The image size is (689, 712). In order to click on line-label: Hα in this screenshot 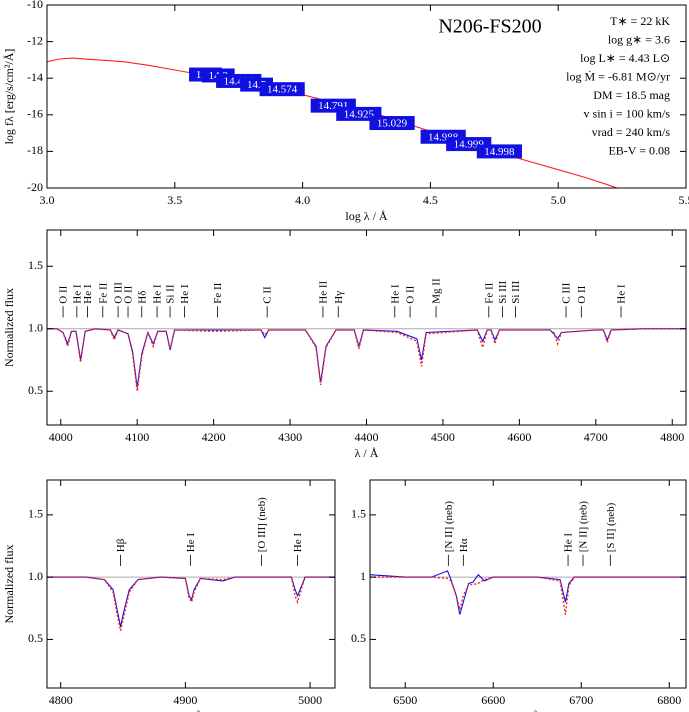, I will do `click(464, 545)`.